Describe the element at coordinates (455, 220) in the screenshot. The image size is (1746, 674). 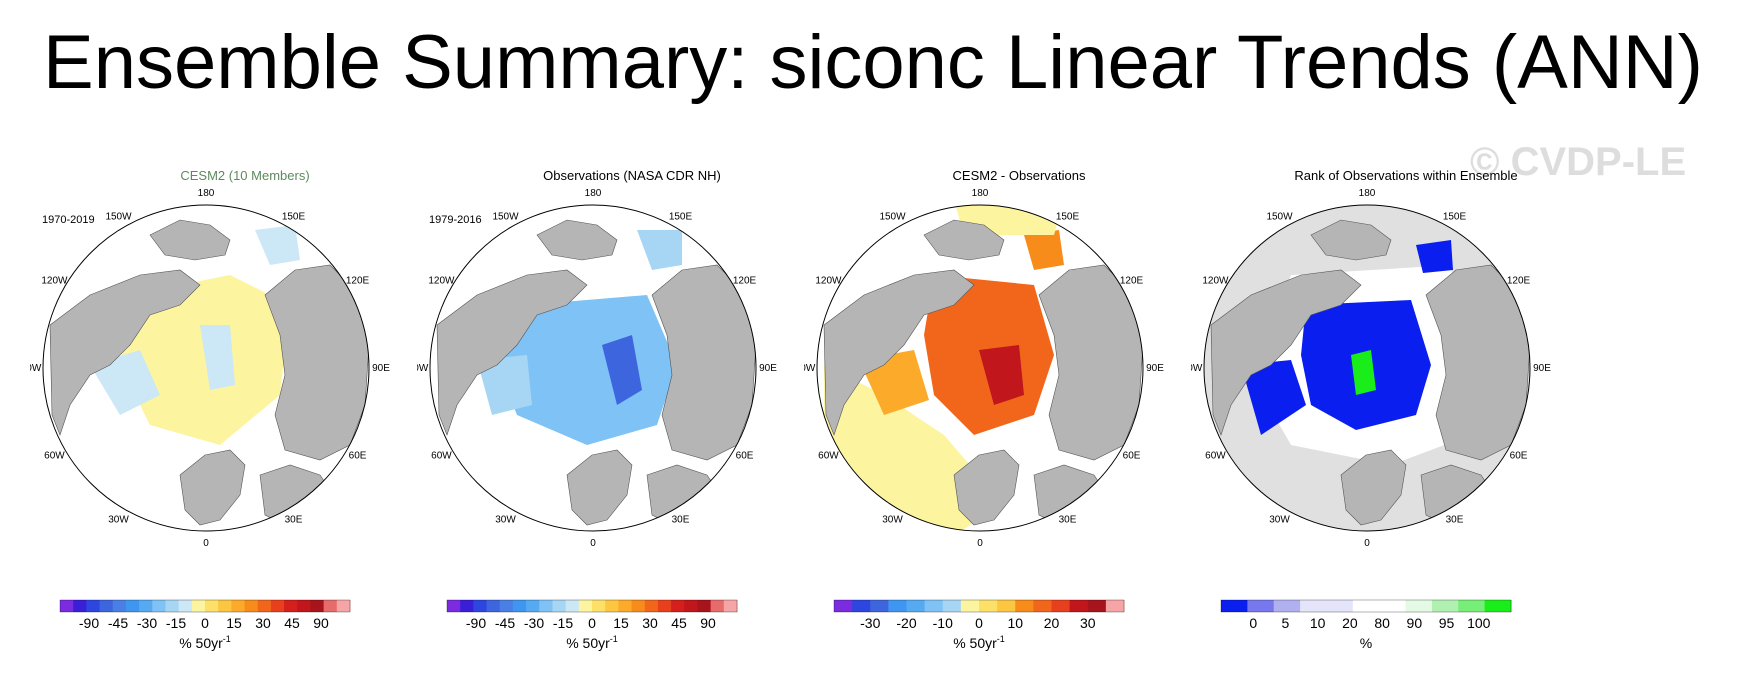
I see `period-label: 1979-2016` at that location.